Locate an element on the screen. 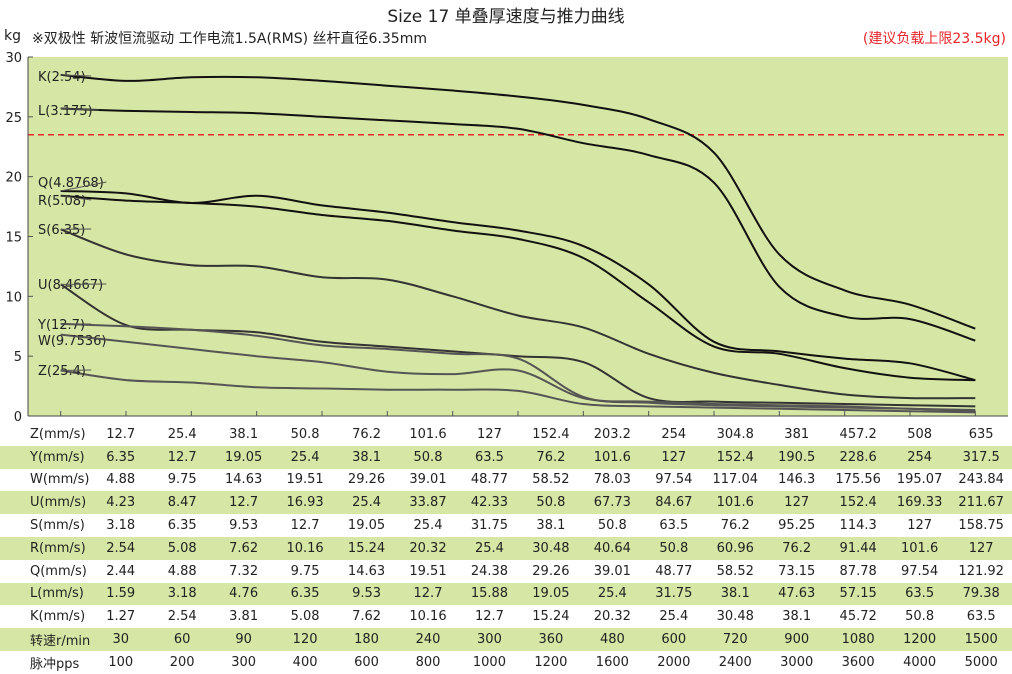 This screenshot has height=674, width=1012. row-label: S(mm/s) is located at coordinates (45, 525).